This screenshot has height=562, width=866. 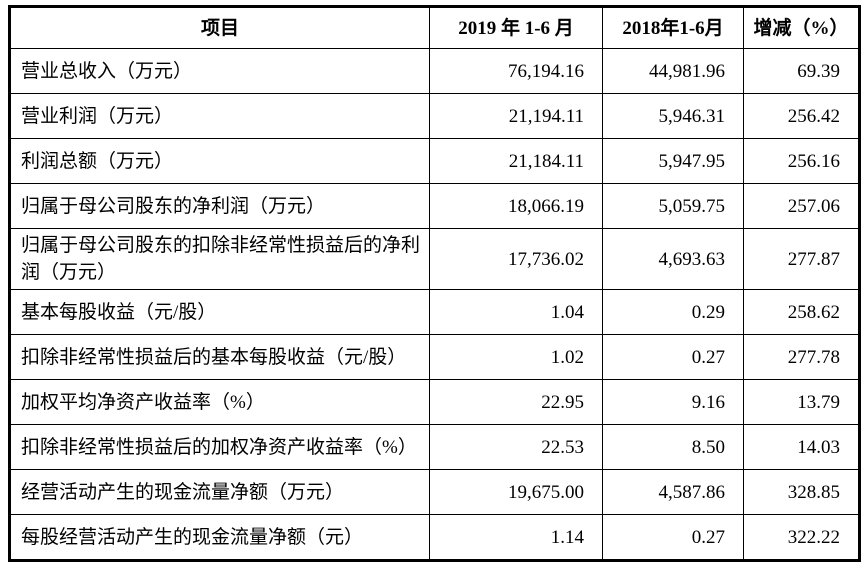 I want to click on y2019-value-cell: 17,736.02, so click(x=516, y=259).